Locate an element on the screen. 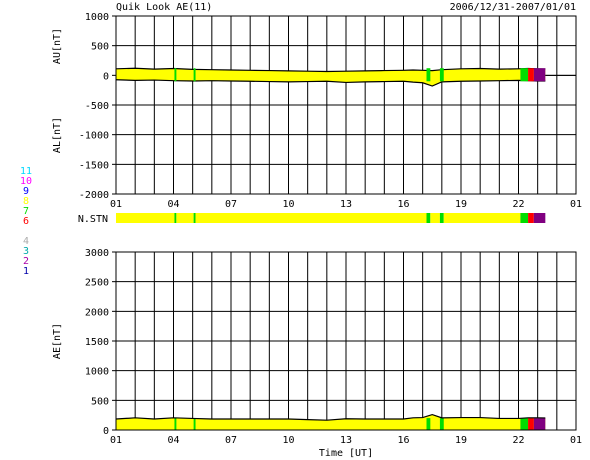  al-axis-label: AL[nT] is located at coordinates (57, 135).